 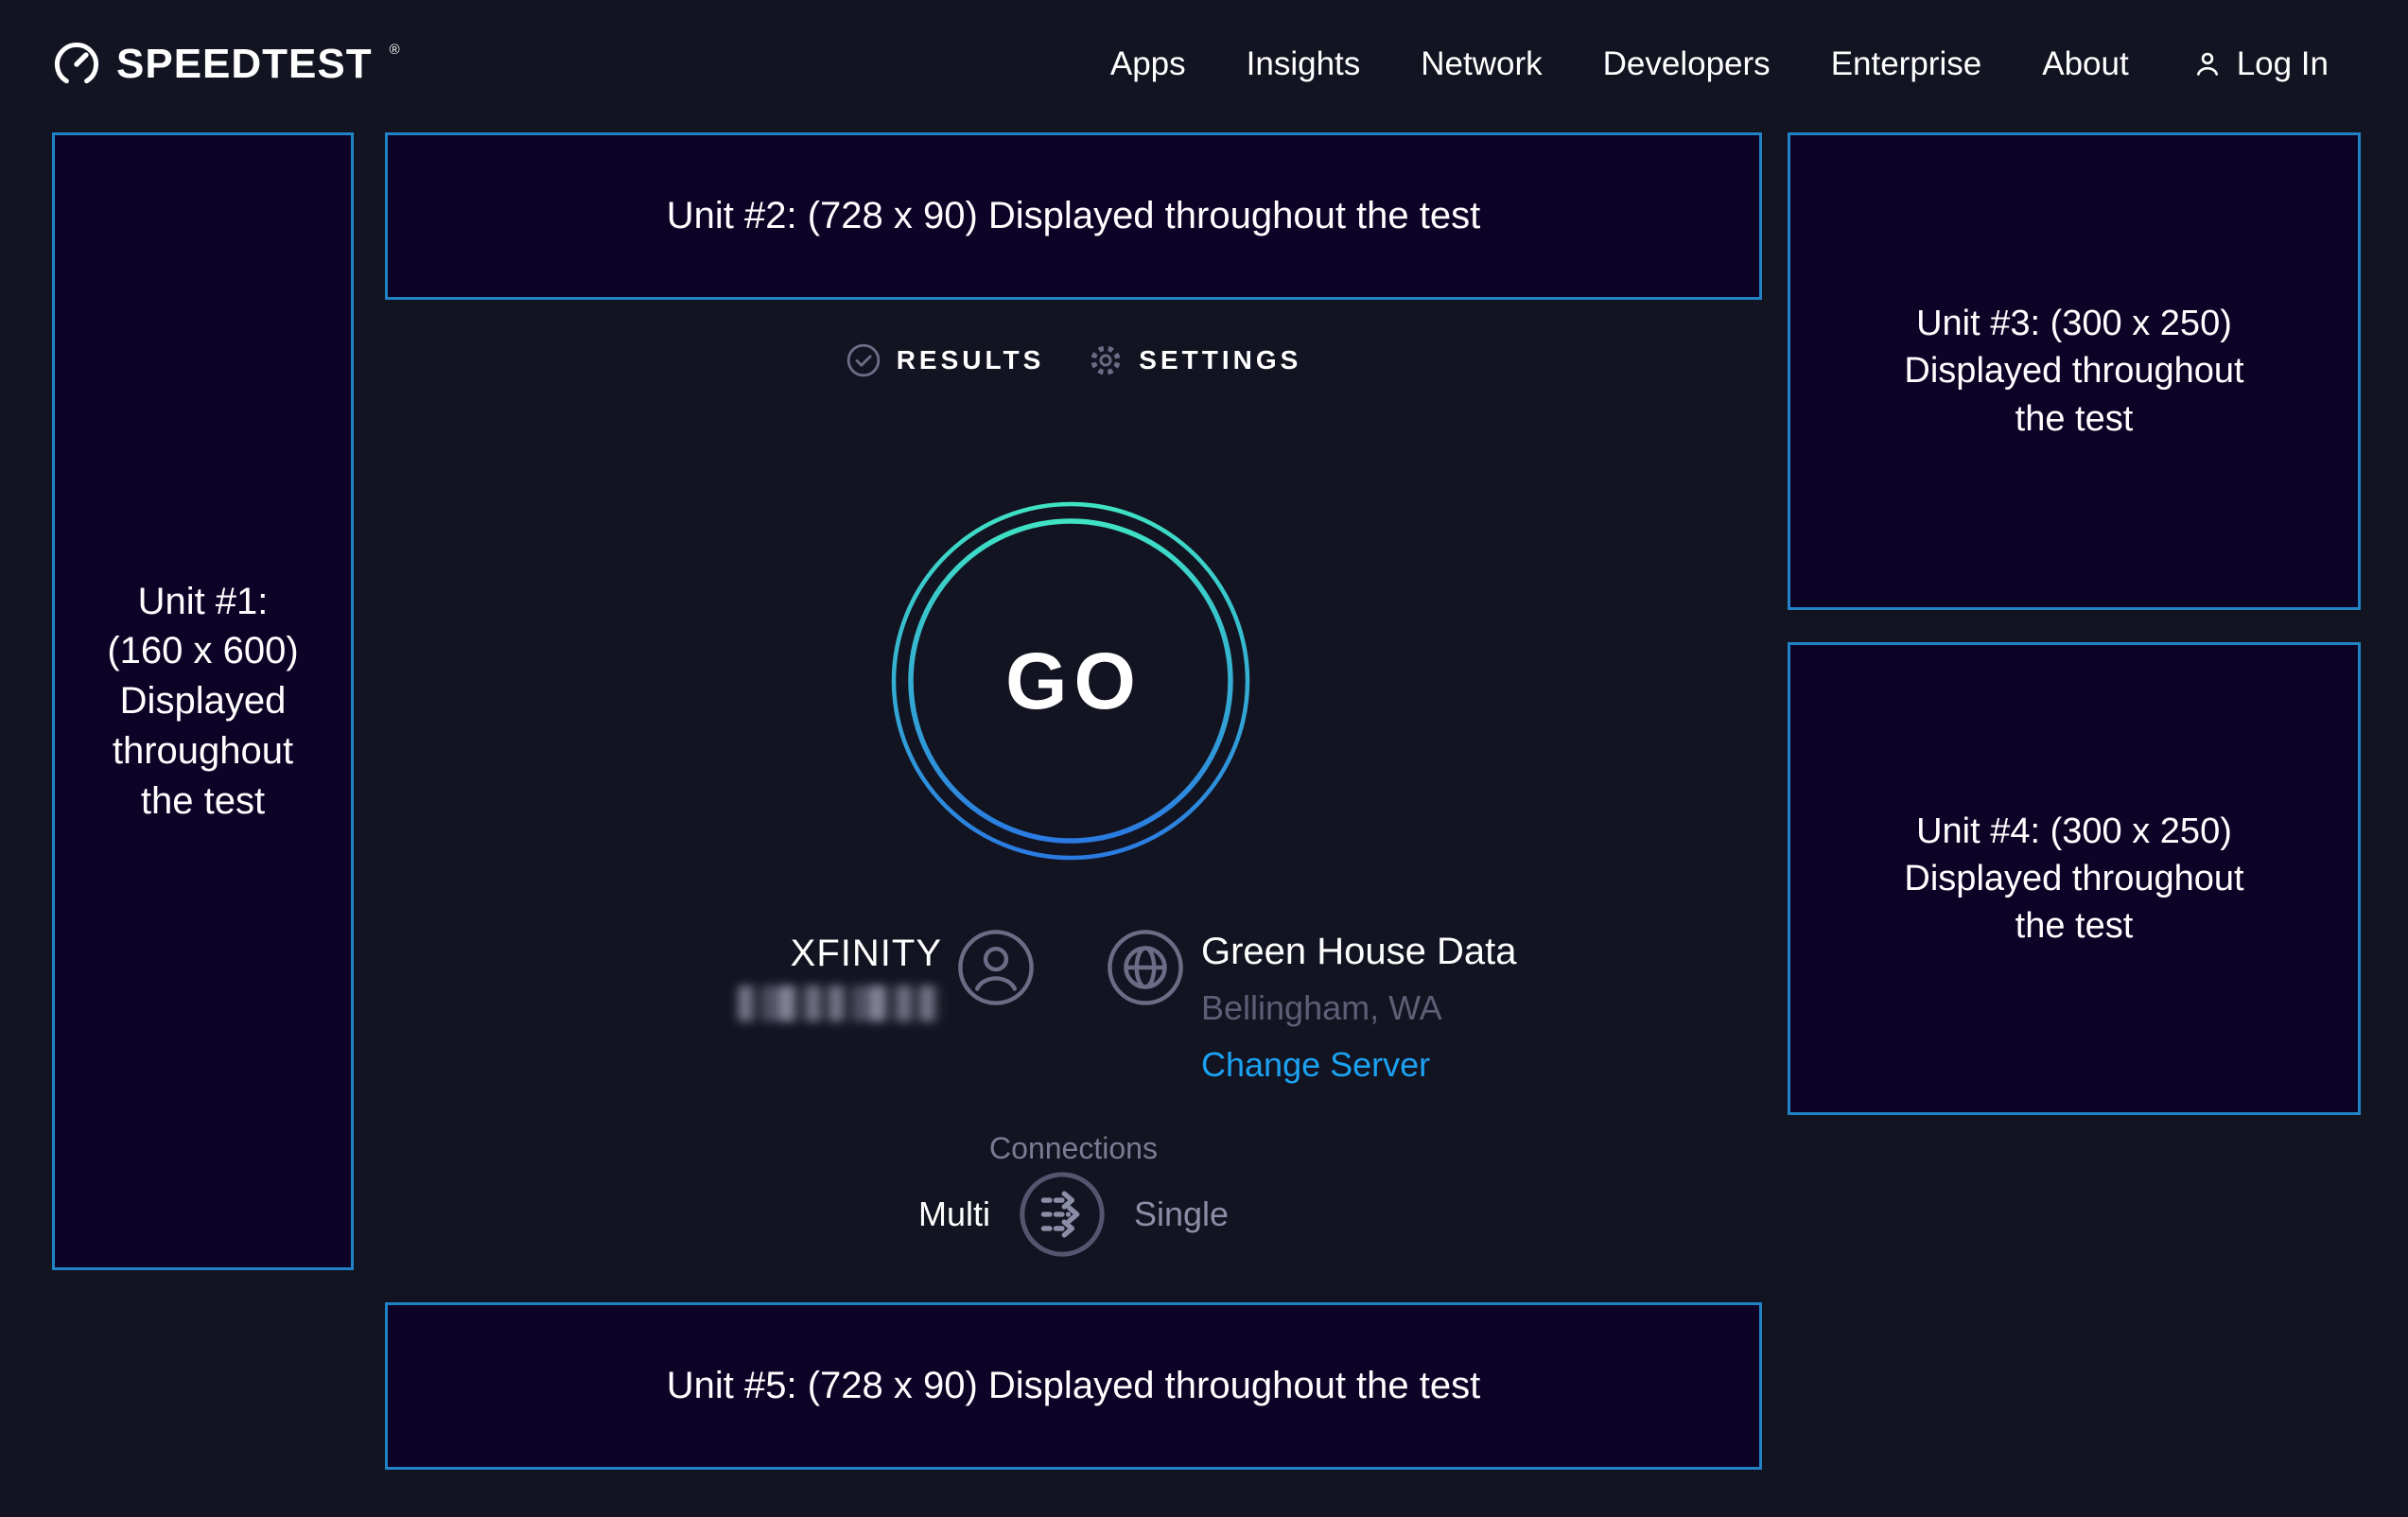 What do you see at coordinates (2207, 64) in the screenshot?
I see `user-icon` at bounding box center [2207, 64].